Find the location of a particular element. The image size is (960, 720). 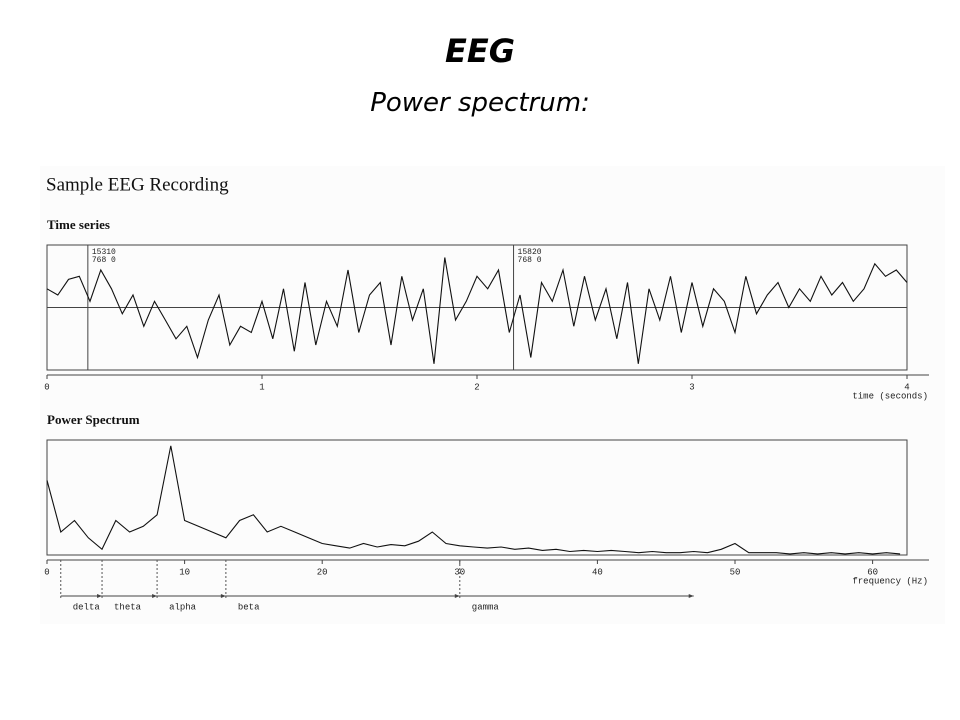

slide-subtitle: Power spectrum: is located at coordinates (480, 103).